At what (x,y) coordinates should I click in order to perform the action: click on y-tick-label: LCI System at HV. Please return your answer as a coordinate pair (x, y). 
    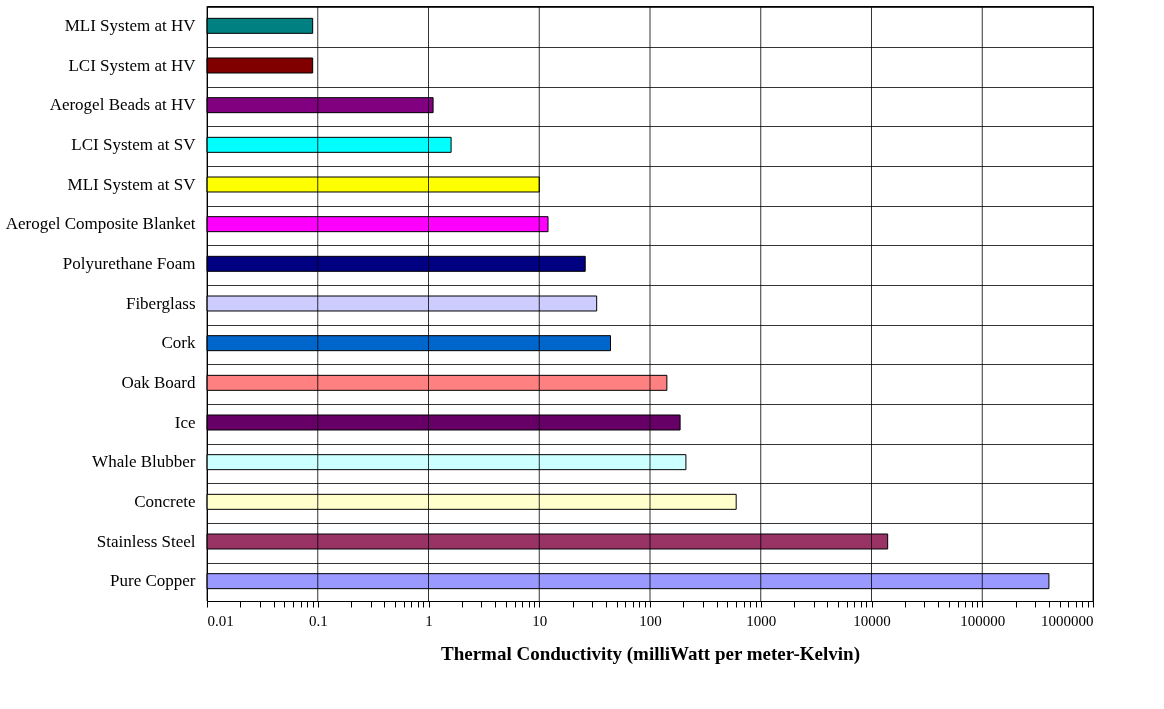
    Looking at the image, I should click on (132, 65).